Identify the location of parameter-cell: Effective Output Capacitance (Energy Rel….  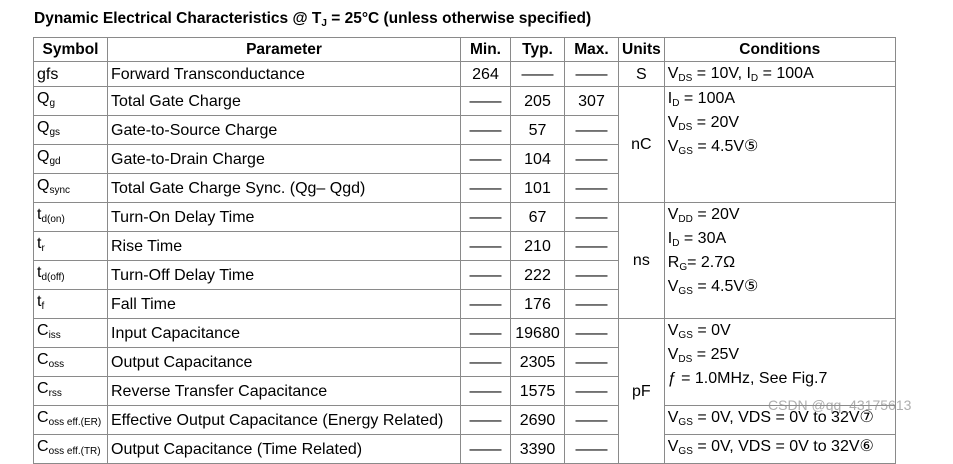
(284, 420).